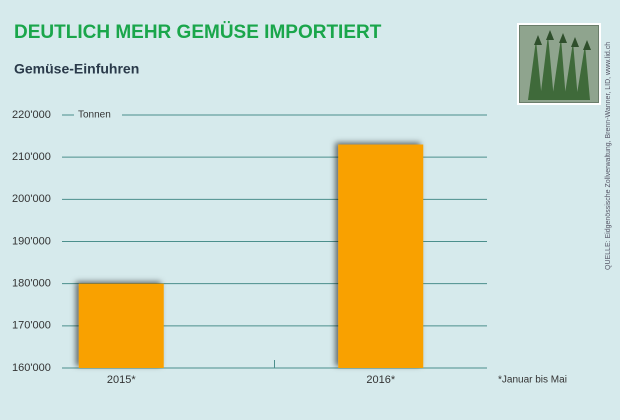 This screenshot has height=420, width=620. Describe the element at coordinates (121, 380) in the screenshot. I see `x-tick-label: 2015*` at that location.